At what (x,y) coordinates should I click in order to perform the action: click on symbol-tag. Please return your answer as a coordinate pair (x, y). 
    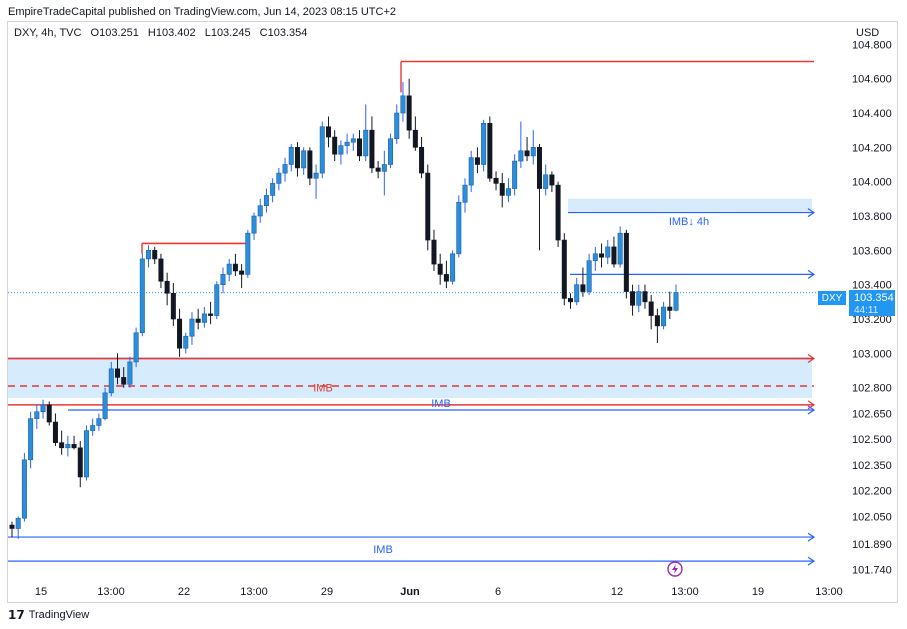
    Looking at the image, I should click on (832, 298).